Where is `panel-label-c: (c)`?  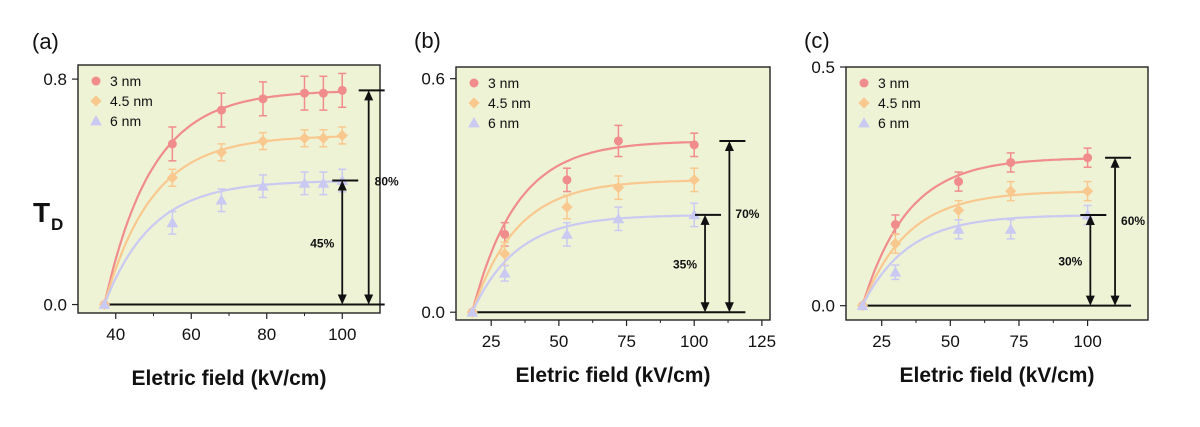
panel-label-c: (c) is located at coordinates (817, 40).